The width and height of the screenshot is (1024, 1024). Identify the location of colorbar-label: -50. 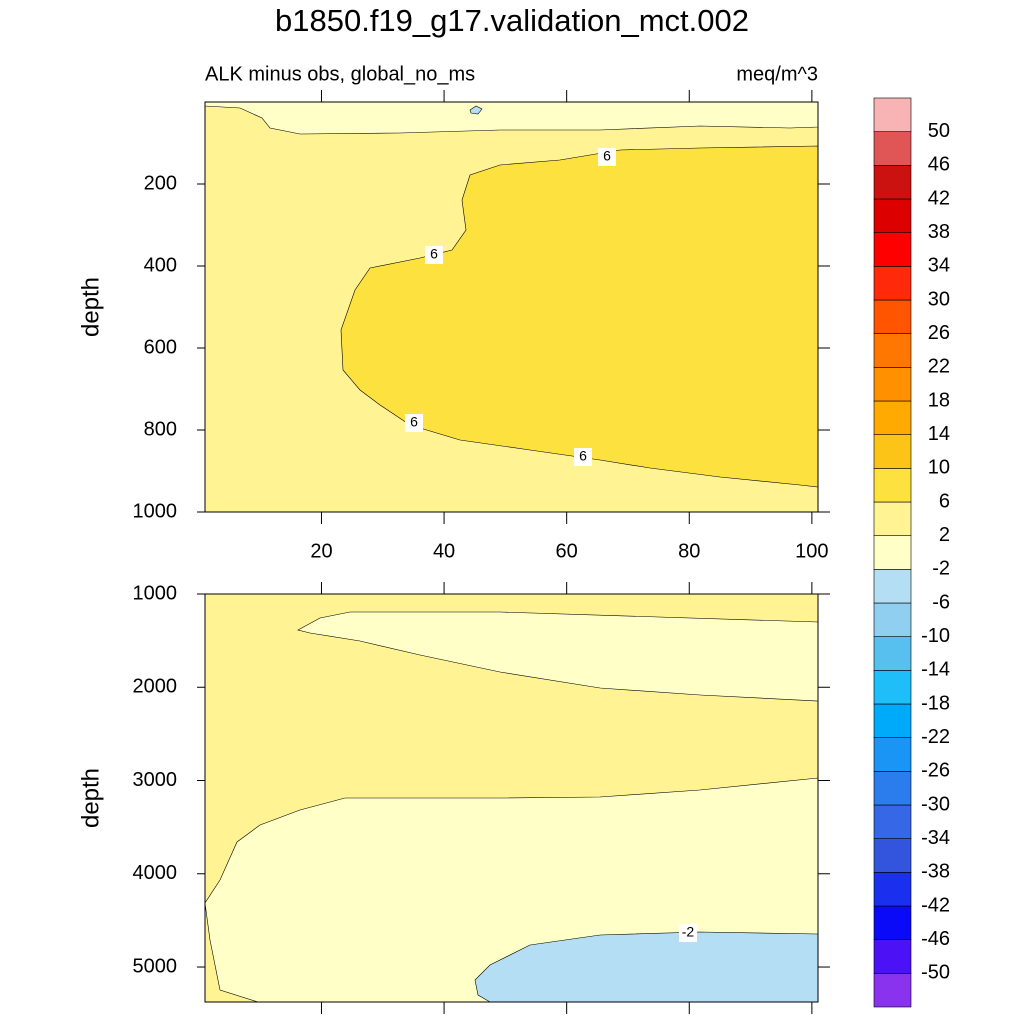
(935, 973).